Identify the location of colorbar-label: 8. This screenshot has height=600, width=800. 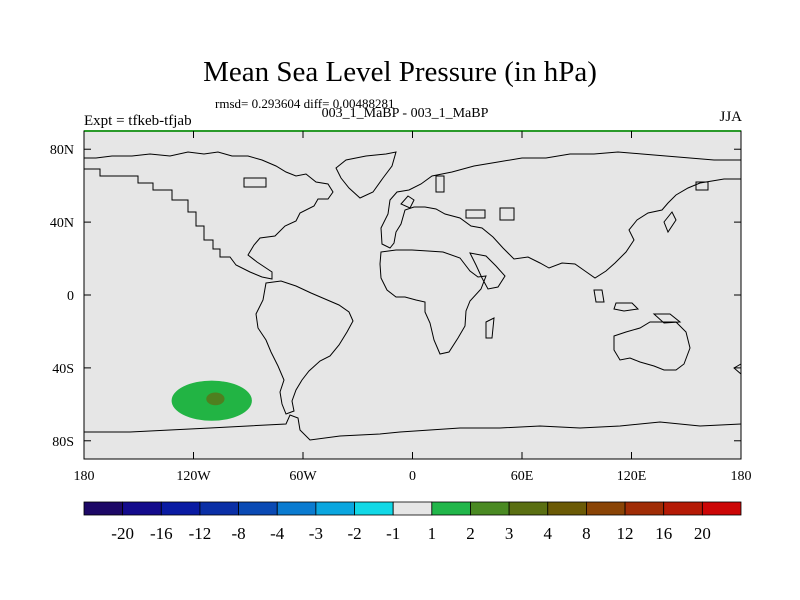
(586, 533).